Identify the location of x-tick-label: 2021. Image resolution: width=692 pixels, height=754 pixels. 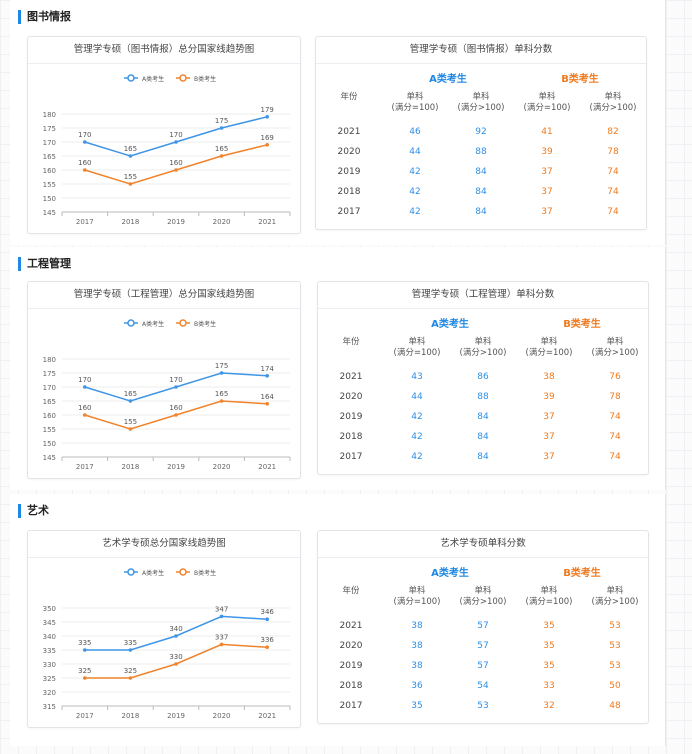
(267, 467).